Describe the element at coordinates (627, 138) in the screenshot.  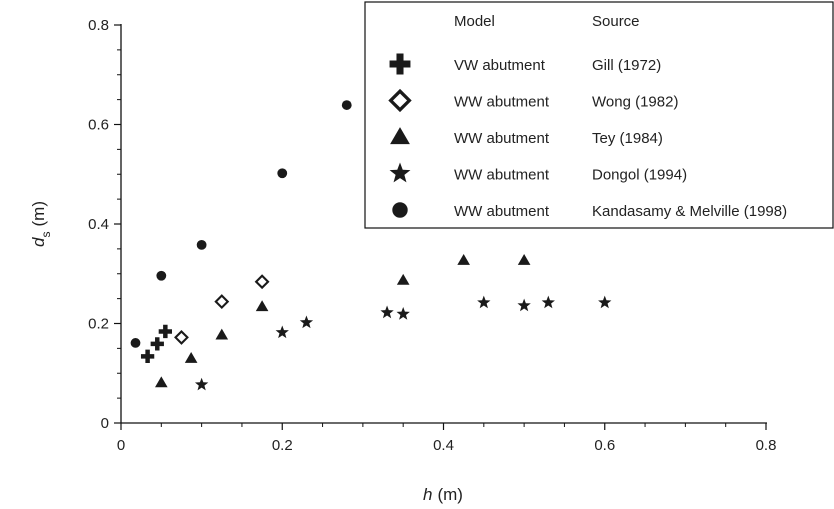
I see `legend-source-label: Tey (1984)` at that location.